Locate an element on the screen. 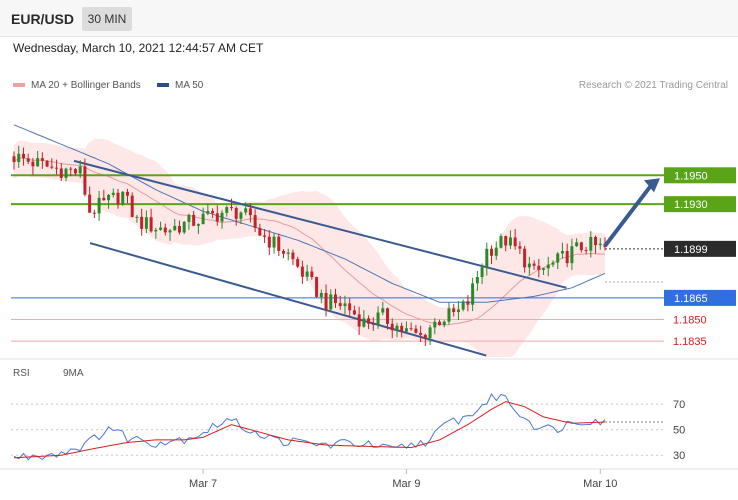  timeframe-button: 30 MIN is located at coordinates (107, 19).